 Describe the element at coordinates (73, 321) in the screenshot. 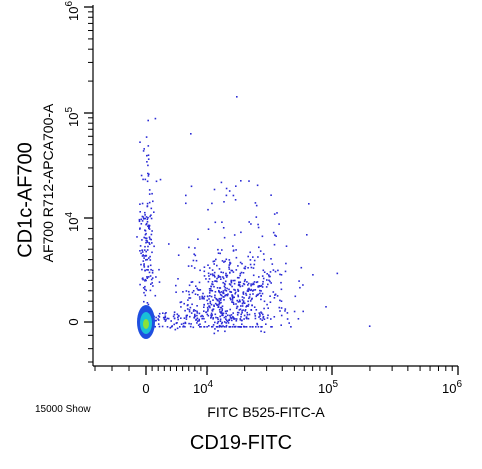

I see `y-tick-label: 0` at that location.